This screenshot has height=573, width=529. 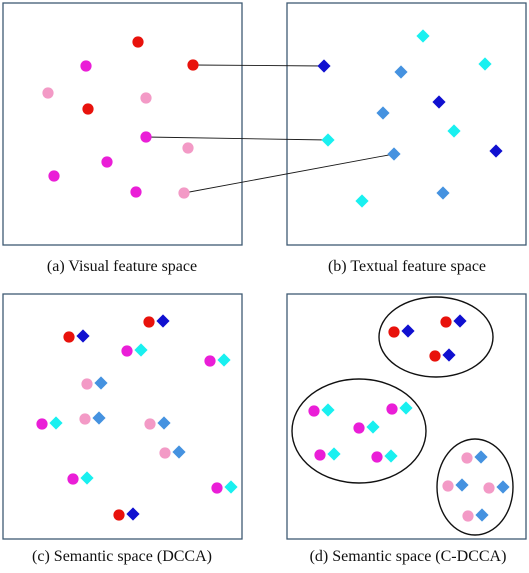 I want to click on caption-panel-c: (c) Semantic space (DCCA), so click(x=122, y=556).